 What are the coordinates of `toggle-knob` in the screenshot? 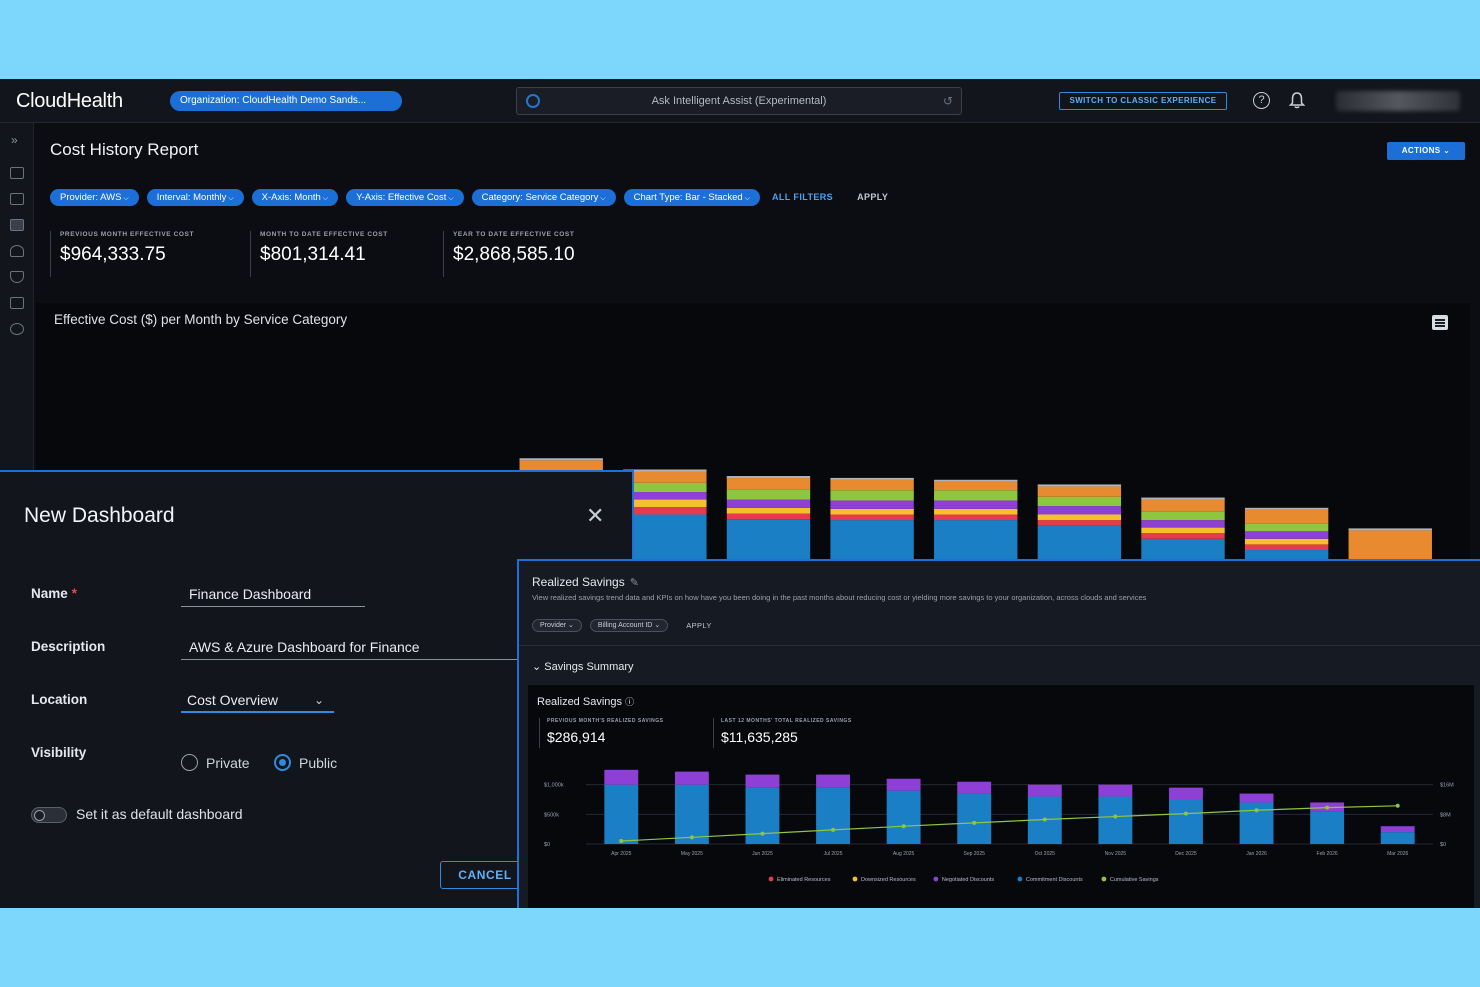 It's located at (39, 815).